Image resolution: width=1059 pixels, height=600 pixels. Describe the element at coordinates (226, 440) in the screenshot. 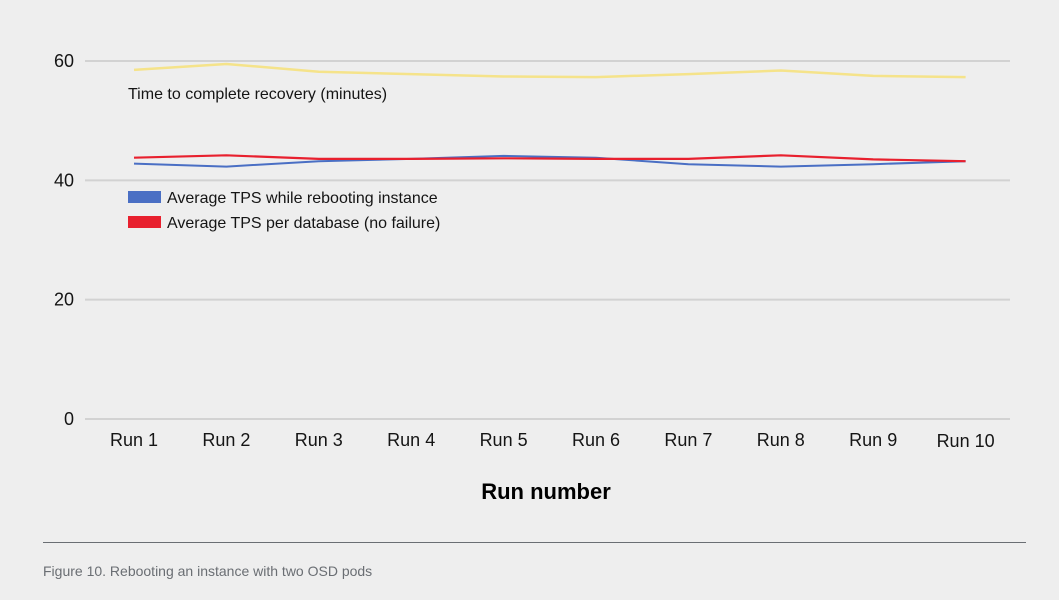

I see `x-tick-label: Run 2` at that location.